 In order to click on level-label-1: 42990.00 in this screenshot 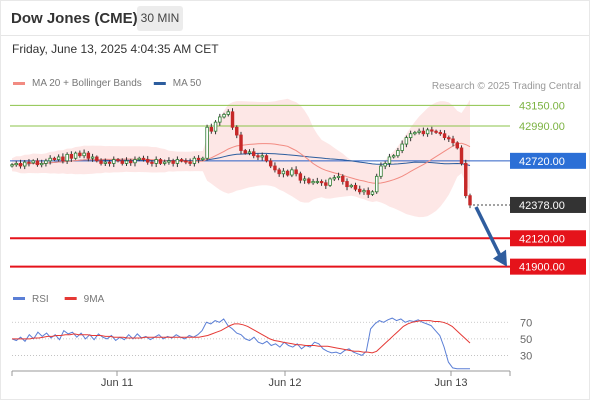, I will do `click(542, 127)`.